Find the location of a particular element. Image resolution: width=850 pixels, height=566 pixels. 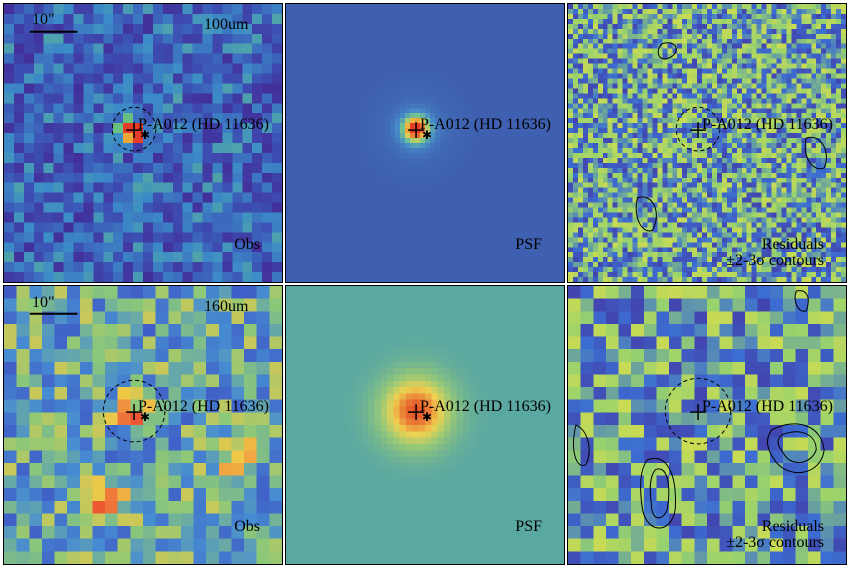

band-label: 100um is located at coordinates (226, 24).